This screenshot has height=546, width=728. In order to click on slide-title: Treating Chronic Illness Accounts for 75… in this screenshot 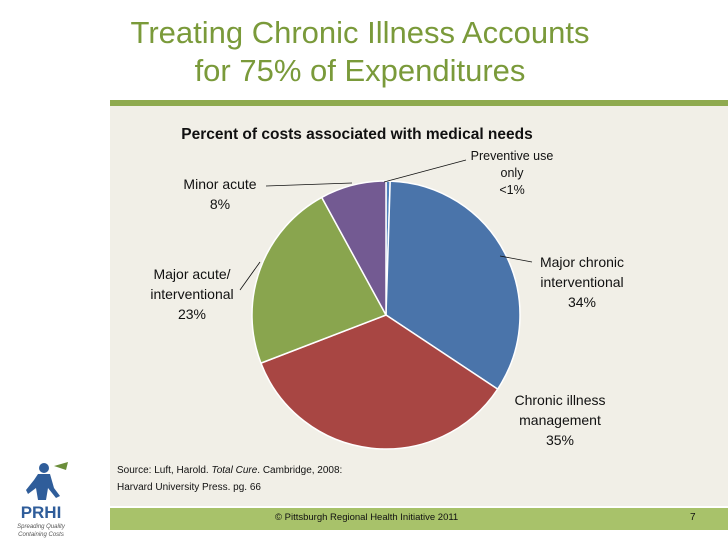, I will do `click(360, 52)`.